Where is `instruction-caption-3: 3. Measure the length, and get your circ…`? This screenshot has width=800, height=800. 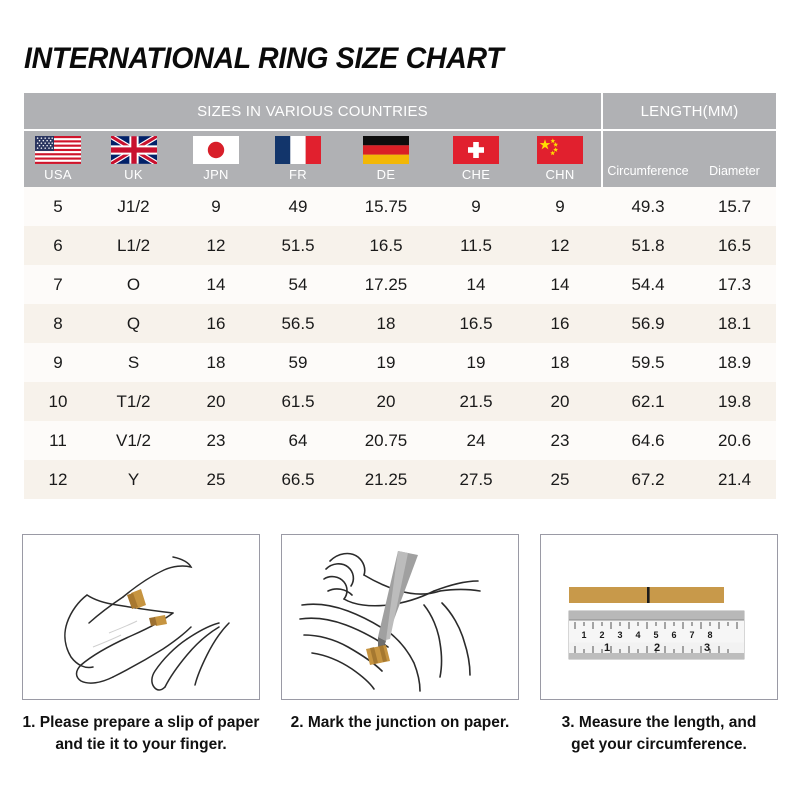
instruction-caption-3: 3. Measure the length, and get your circ… is located at coordinates (659, 734).